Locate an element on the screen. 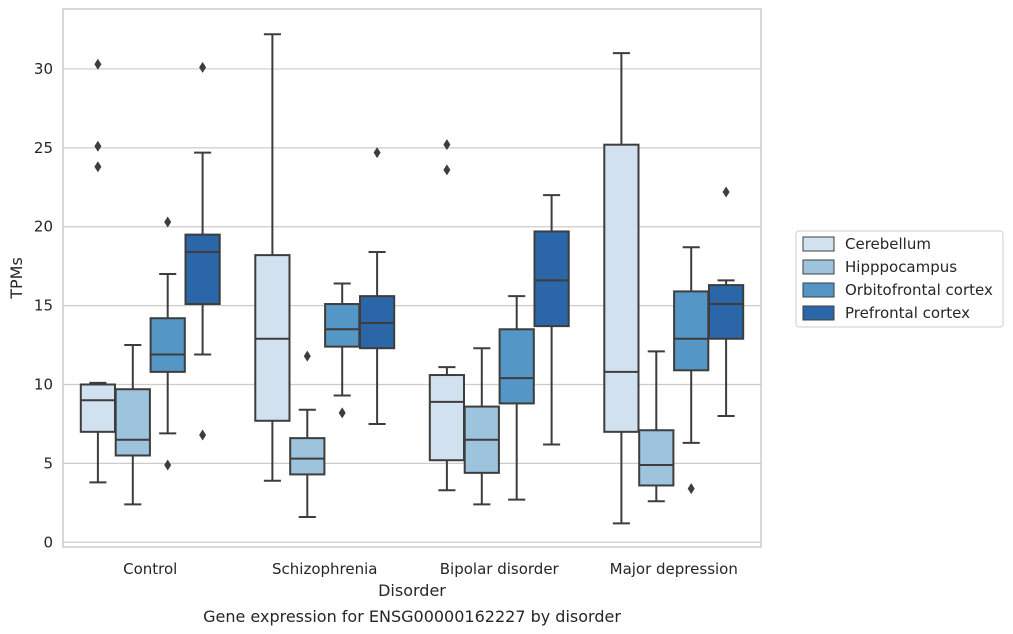  box-cerebellum-schizophrenia is located at coordinates (272, 257).